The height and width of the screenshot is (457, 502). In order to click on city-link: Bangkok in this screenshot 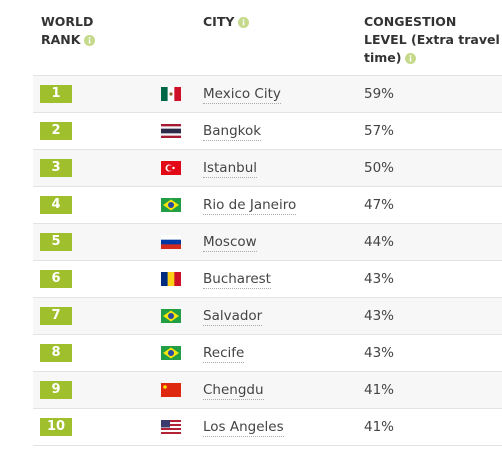, I will do `click(232, 132)`.